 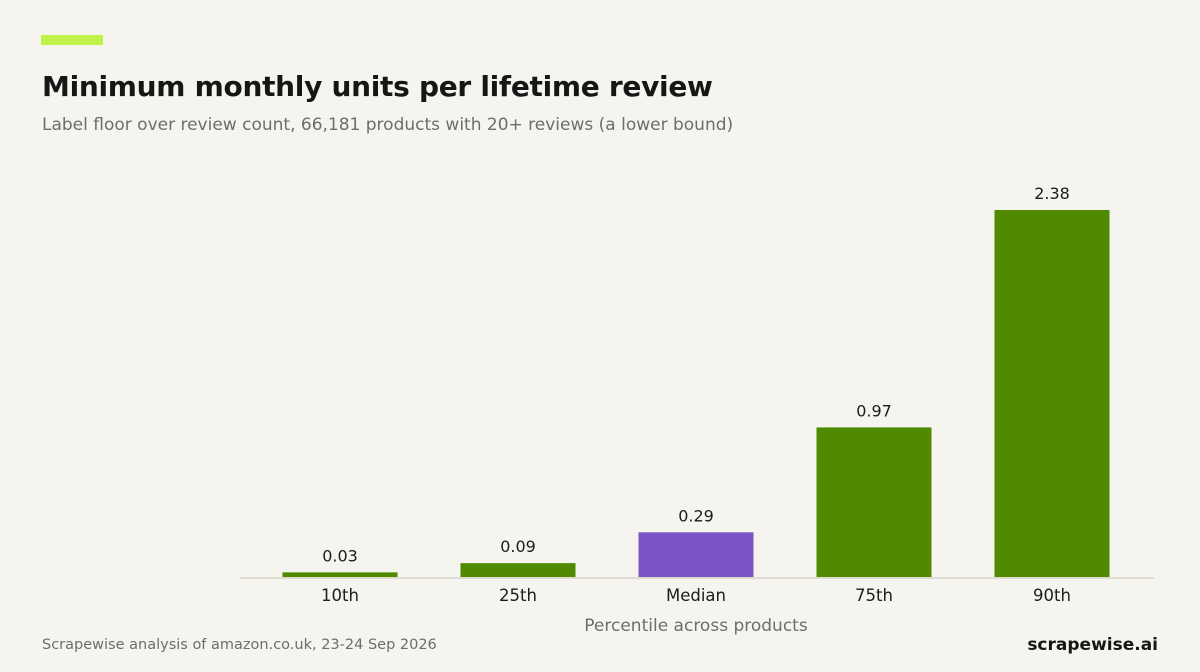 What do you see at coordinates (874, 595) in the screenshot?
I see `tick-label-75th: 75th` at bounding box center [874, 595].